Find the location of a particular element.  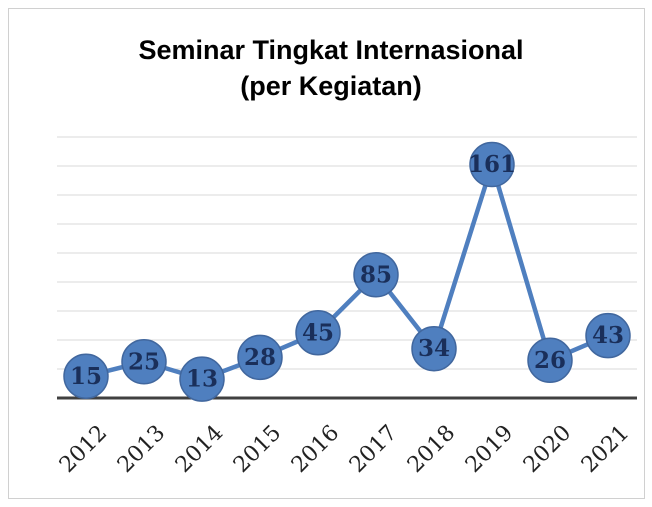

chart-title: Seminar Tingkat Internasional is located at coordinates (330, 50).